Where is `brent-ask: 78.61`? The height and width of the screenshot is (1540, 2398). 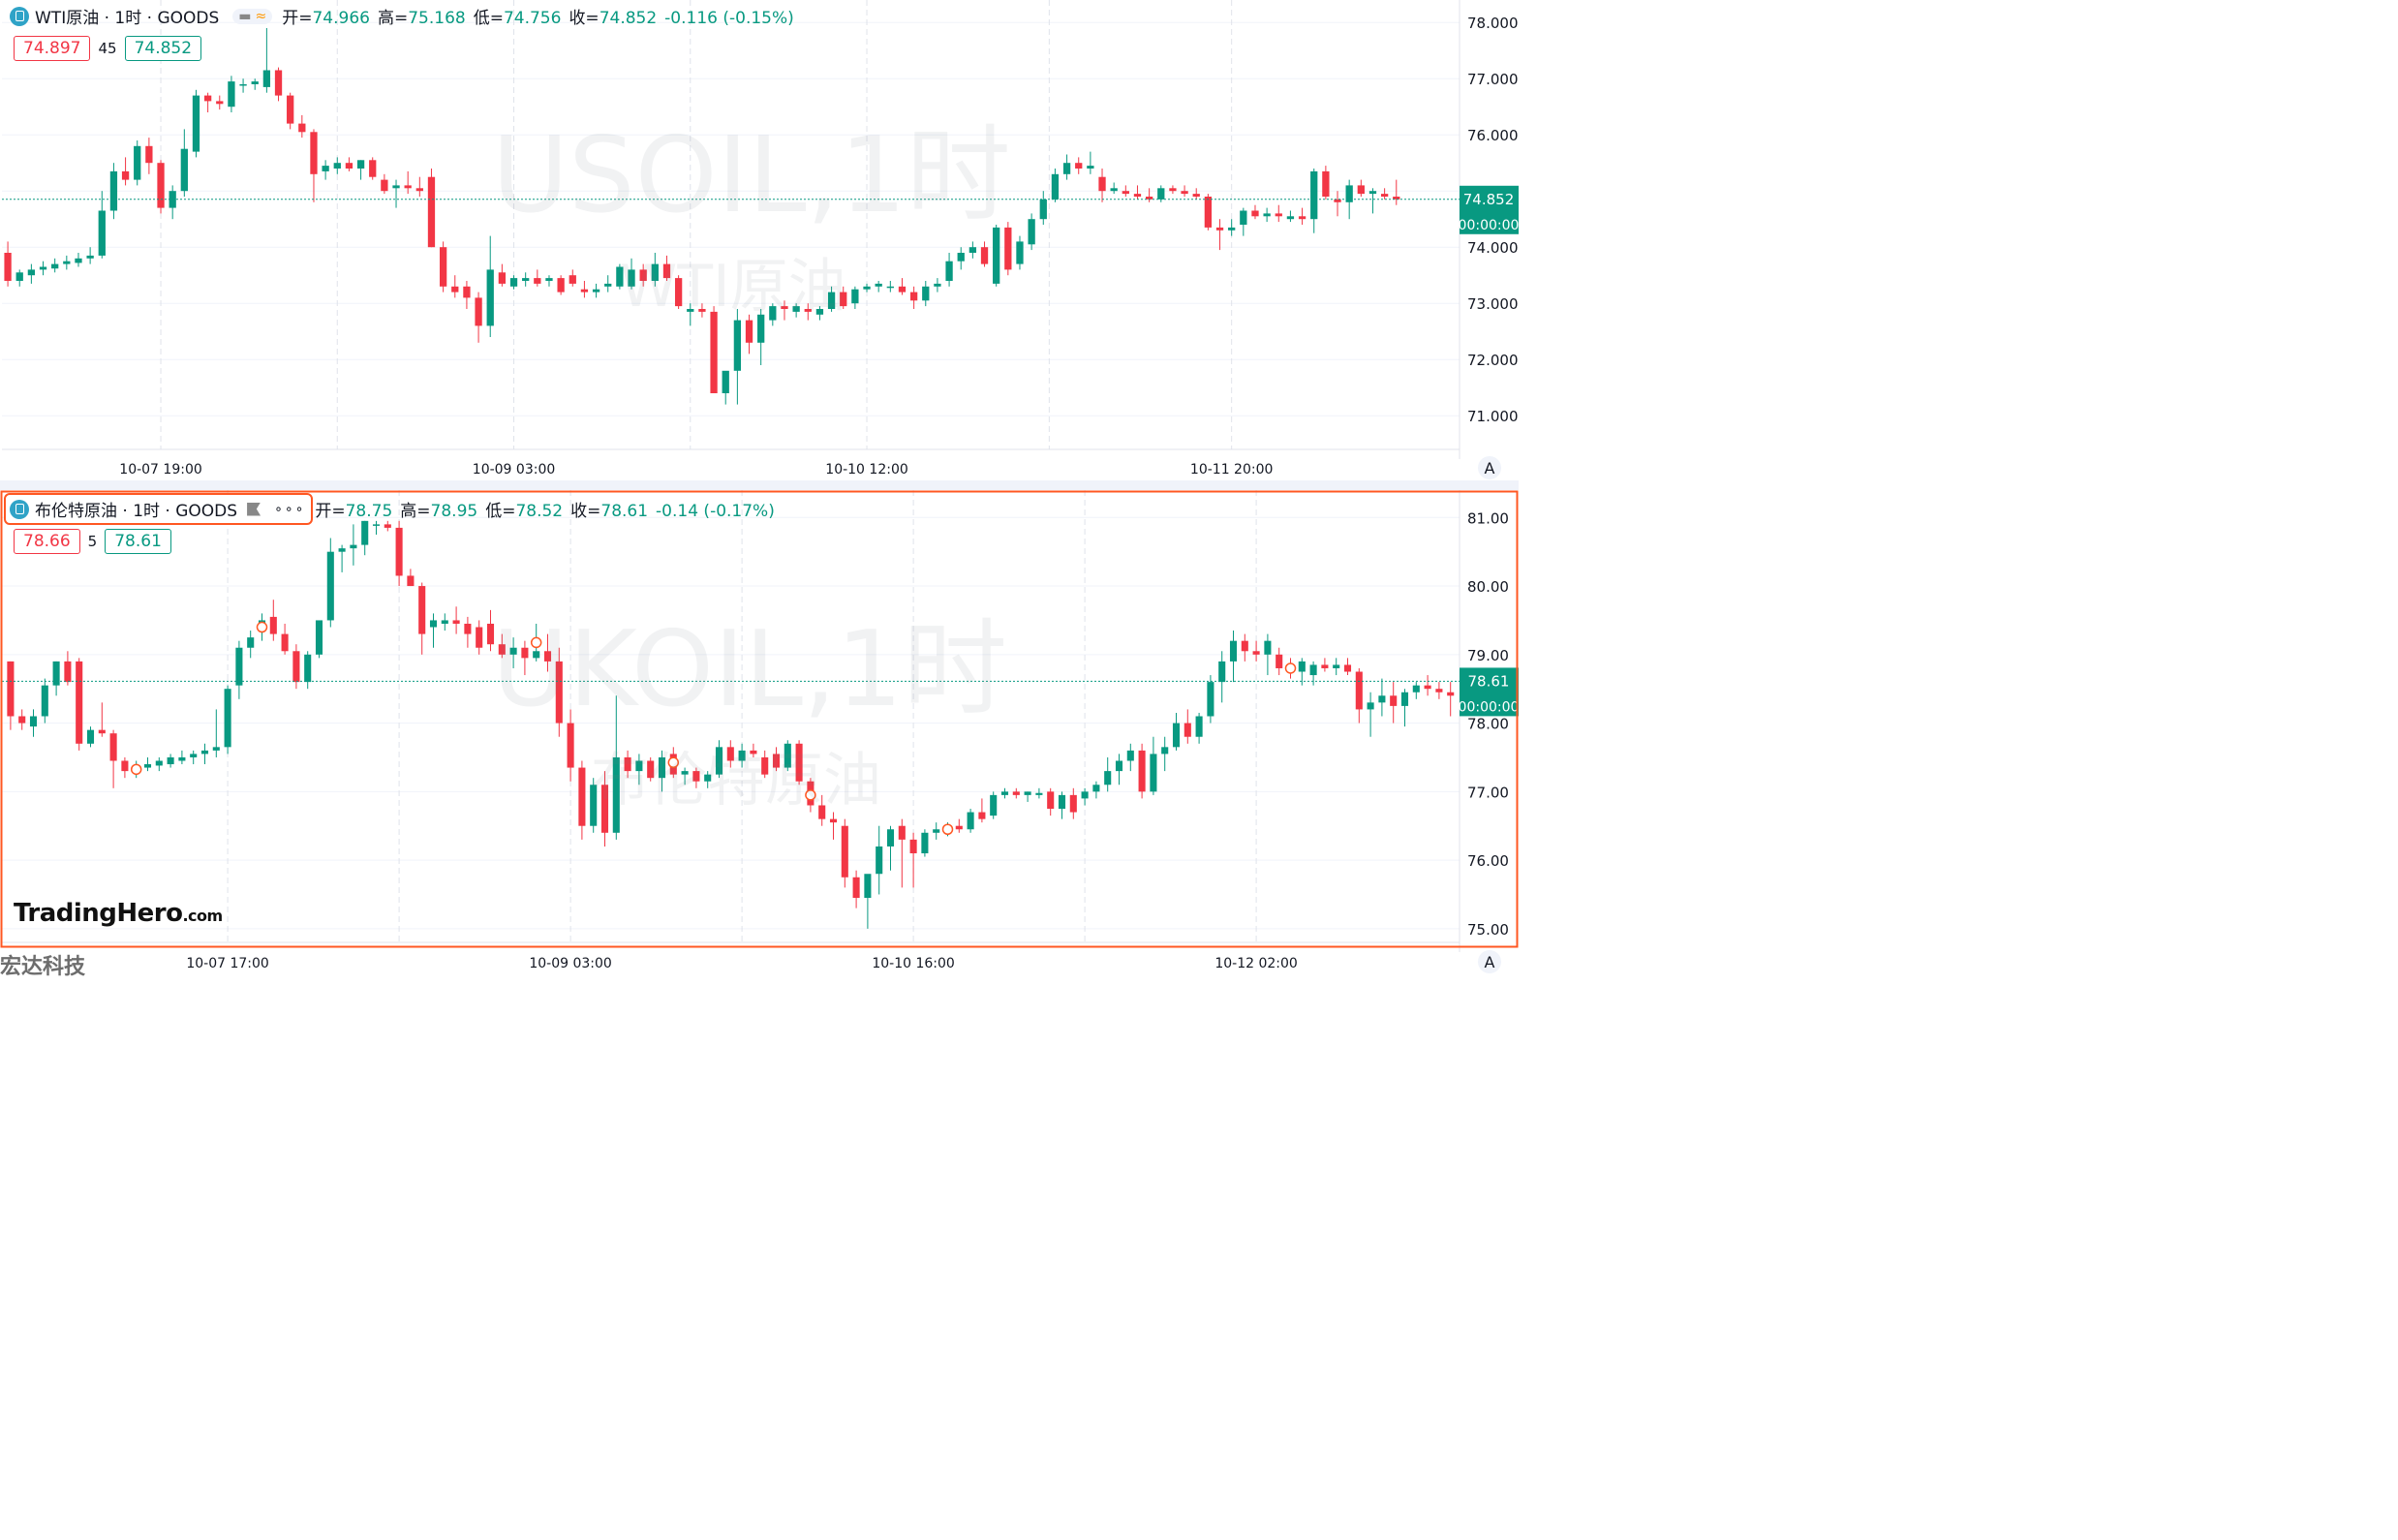 brent-ask: 78.61 is located at coordinates (138, 541).